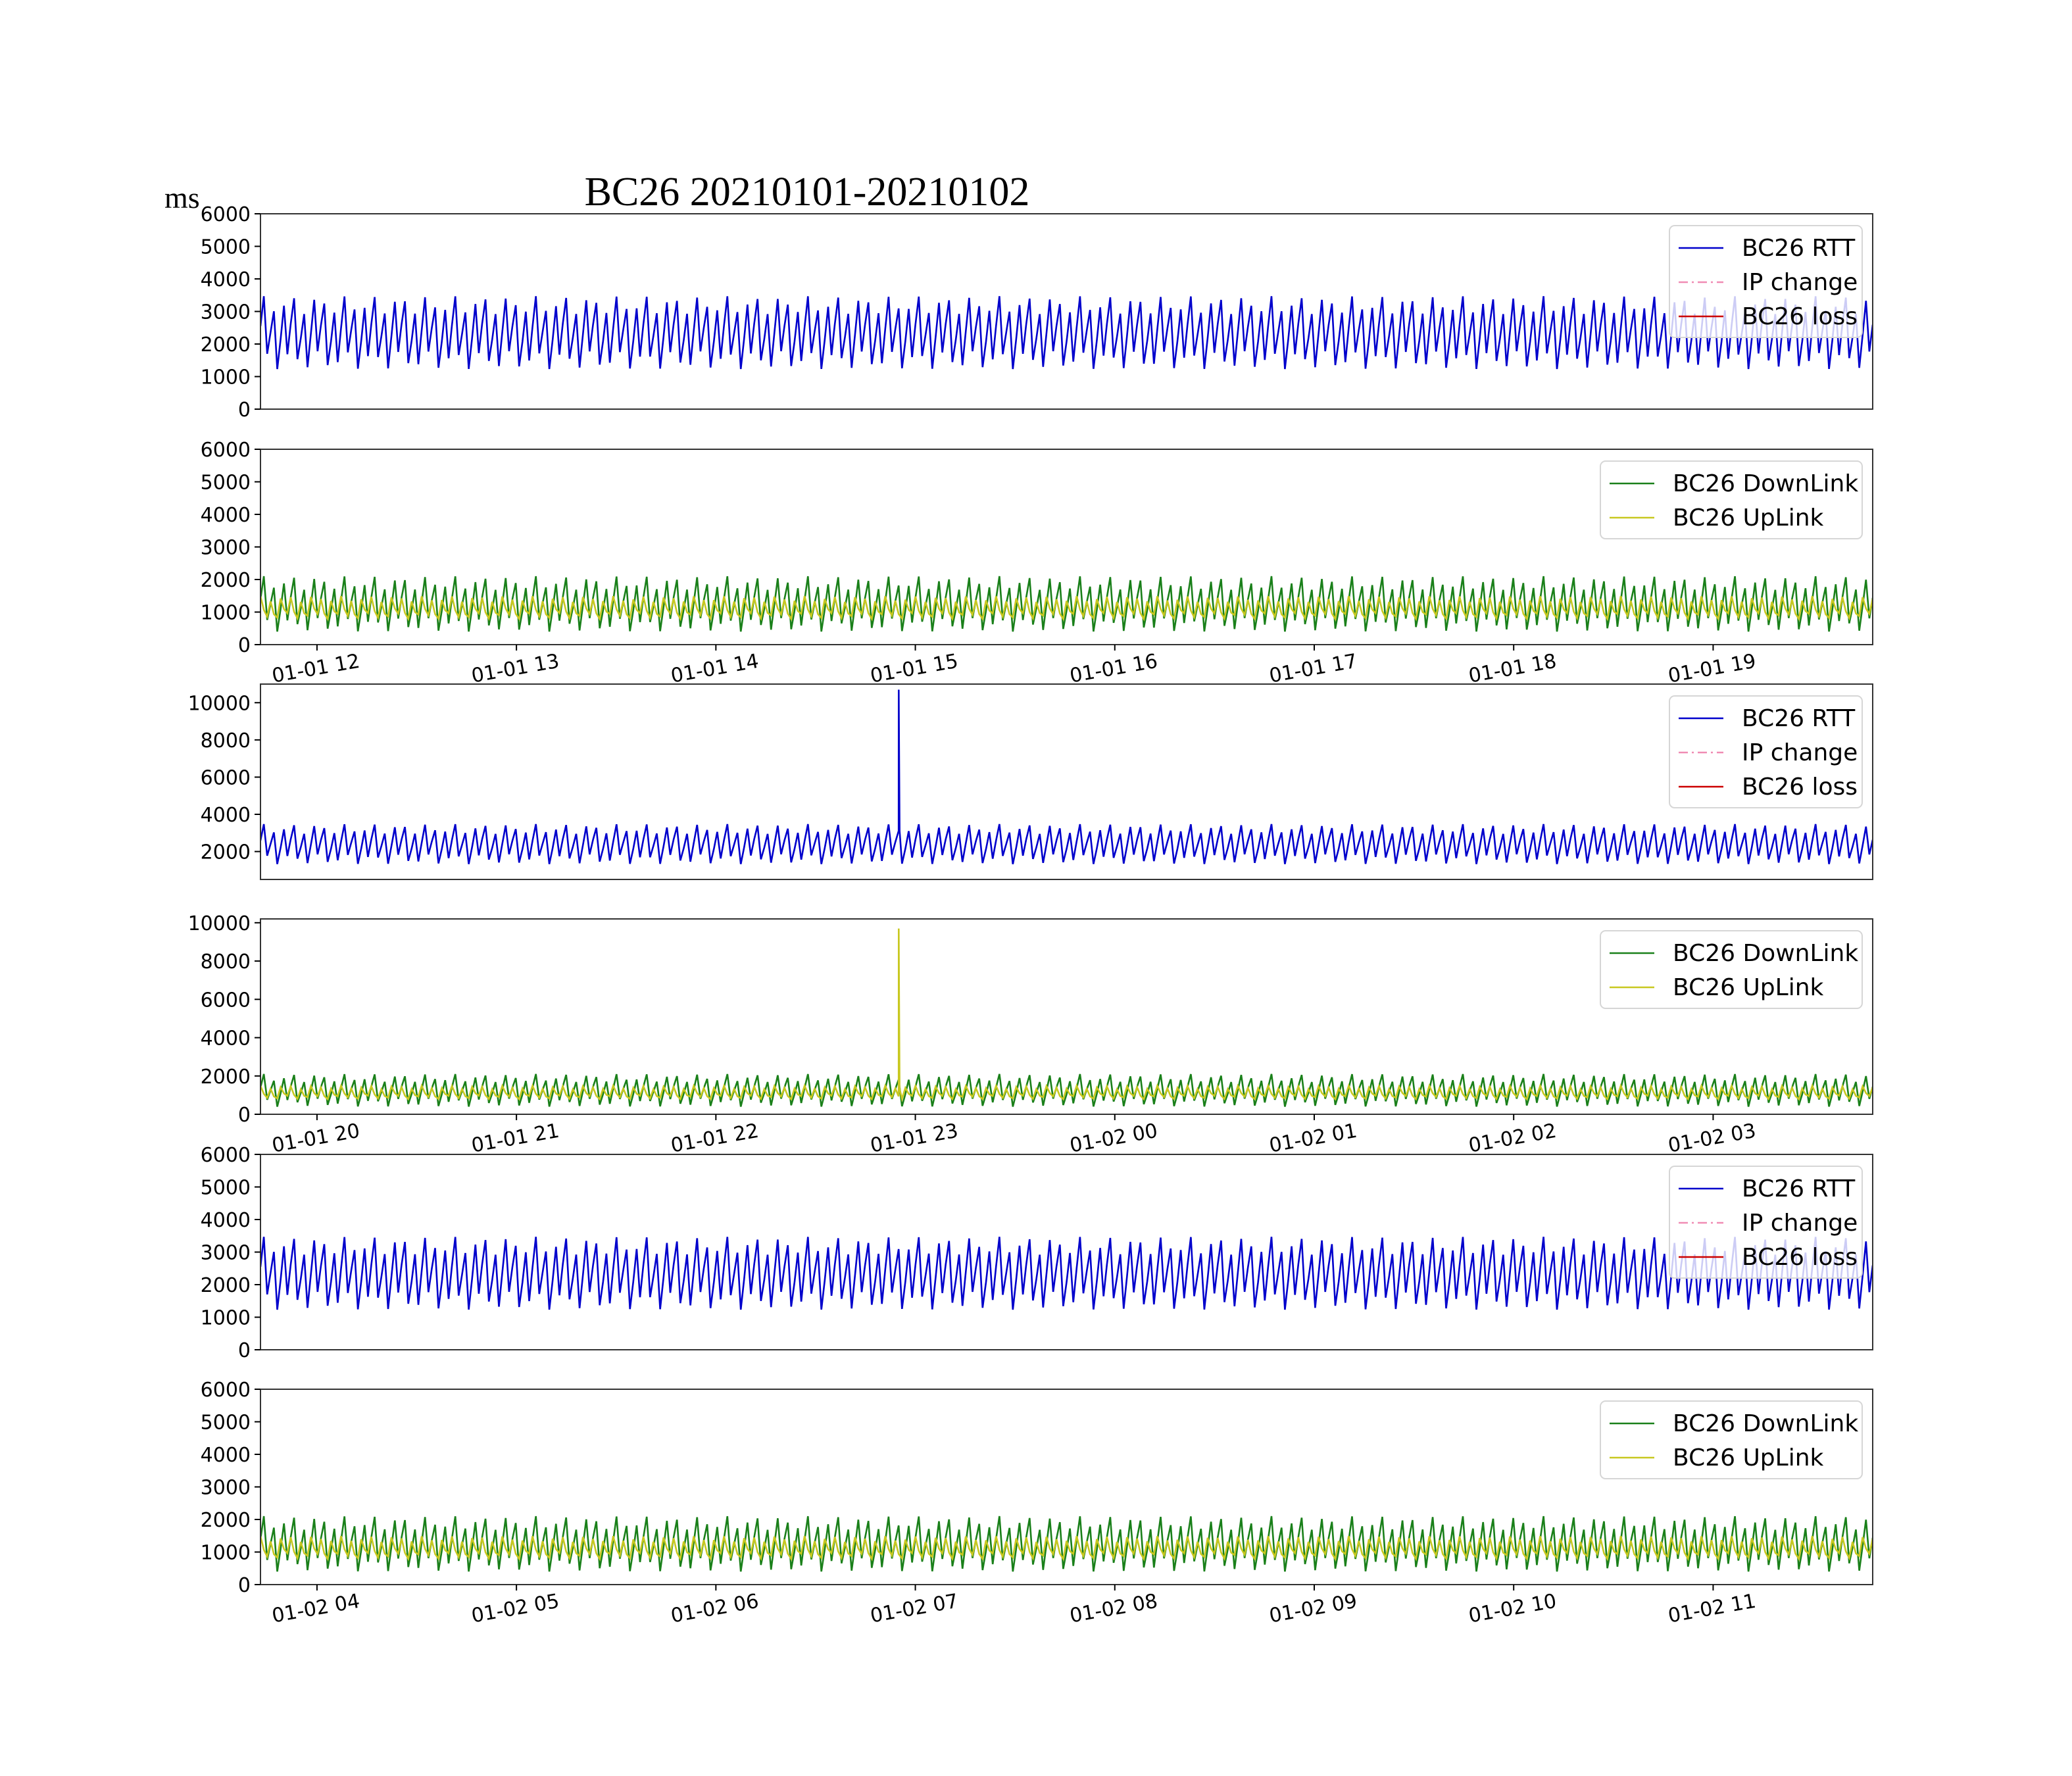 The width and height of the screenshot is (2072, 1776). I want to click on x-tick-label: 01-01 15, so click(914, 669).